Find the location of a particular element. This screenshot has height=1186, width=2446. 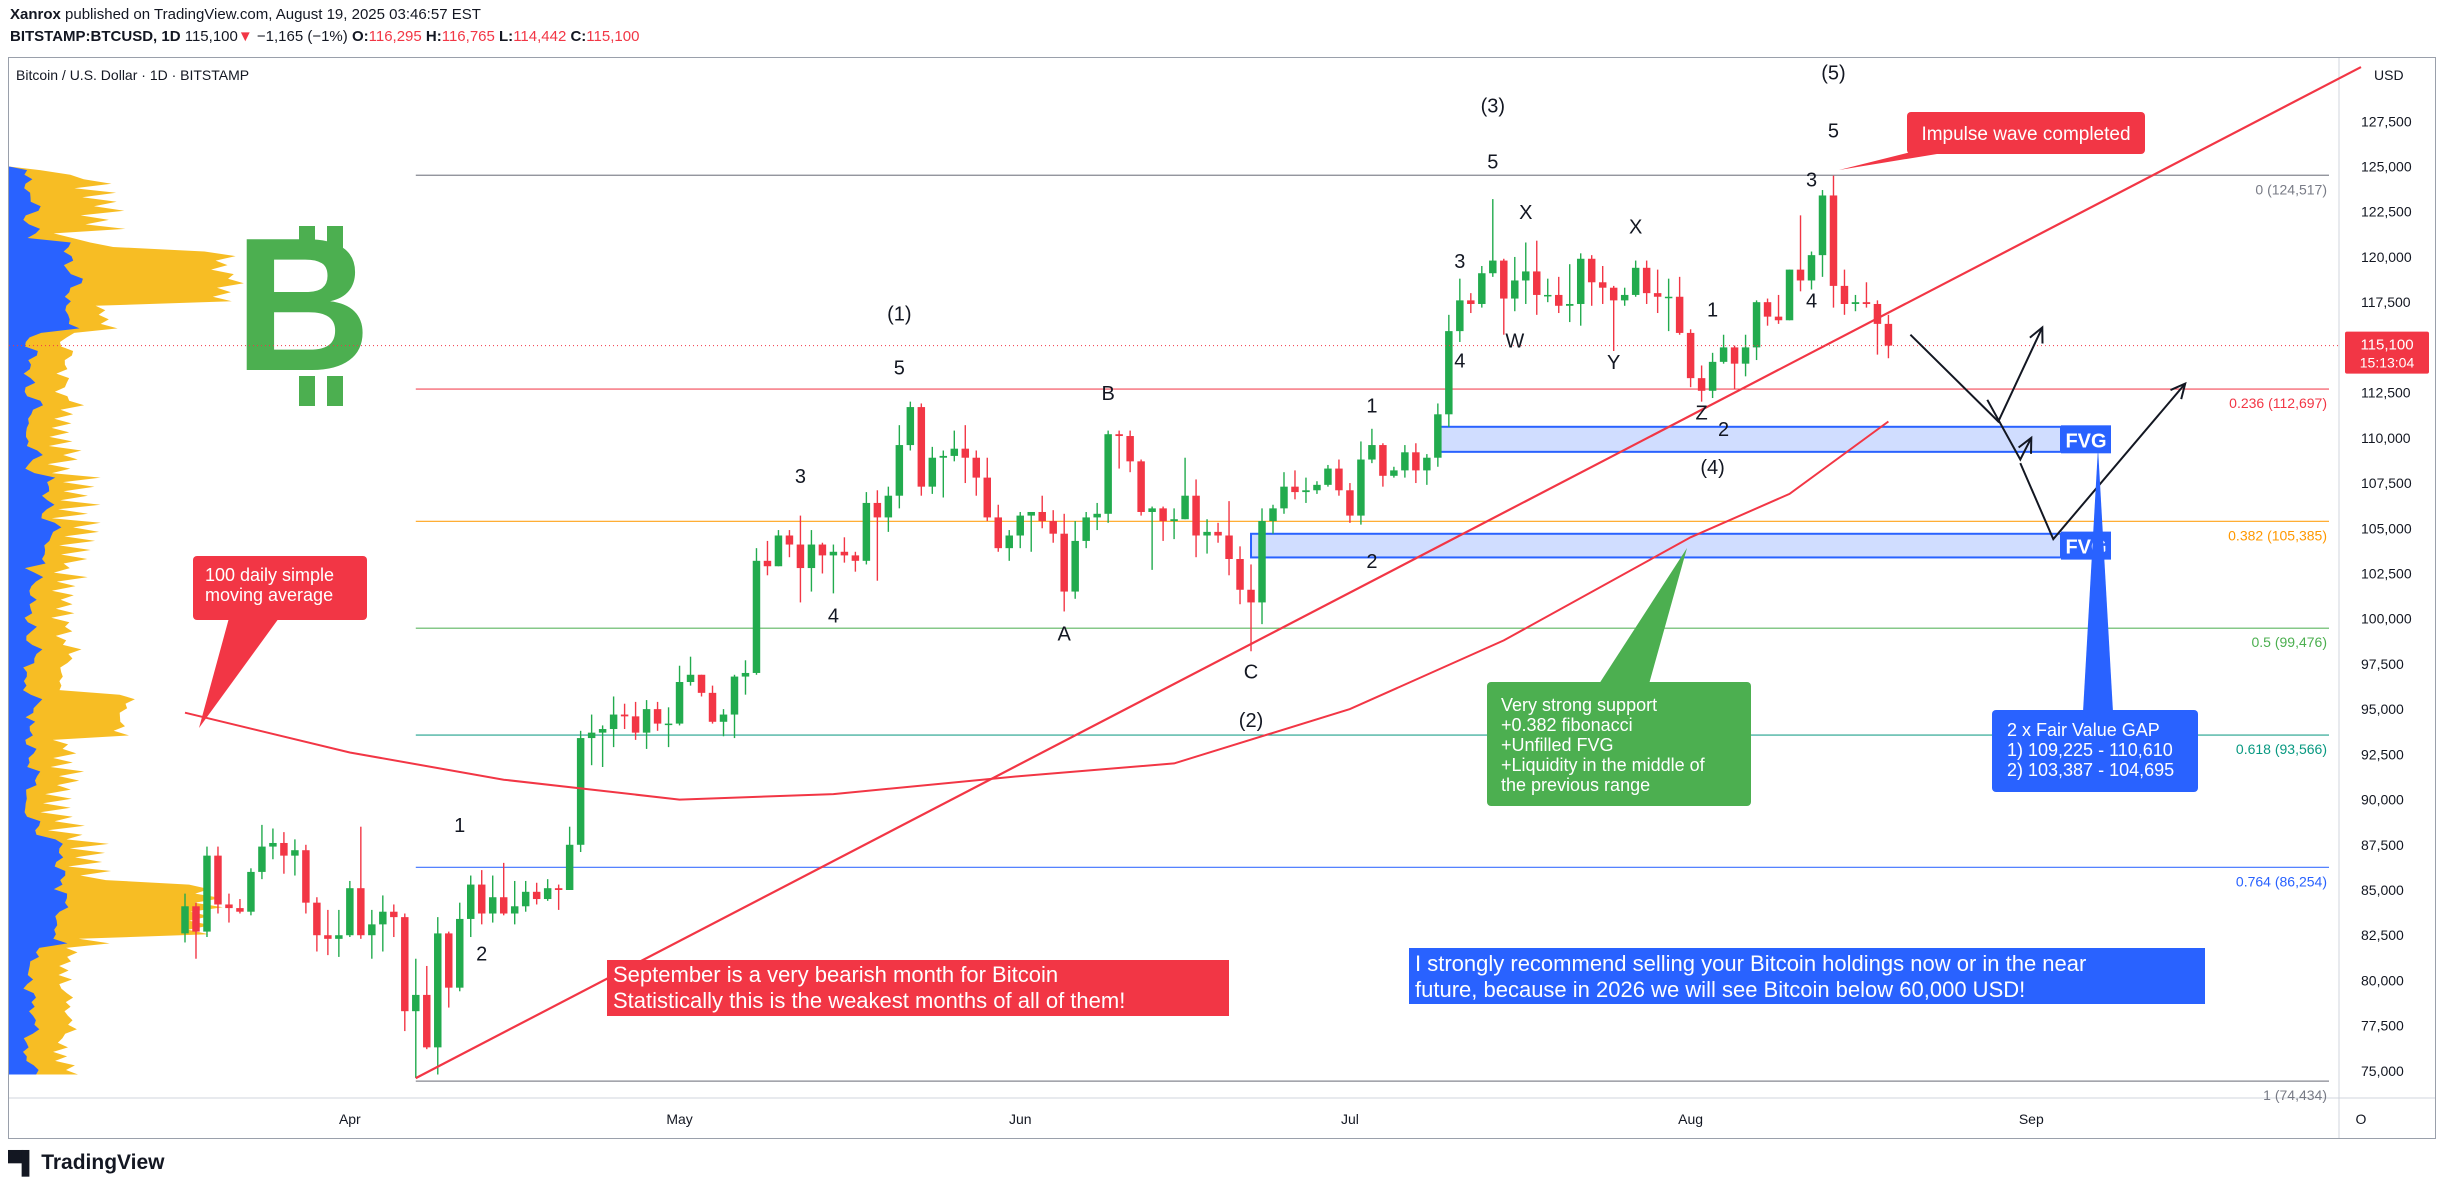

wave-label: X is located at coordinates (1635, 227).